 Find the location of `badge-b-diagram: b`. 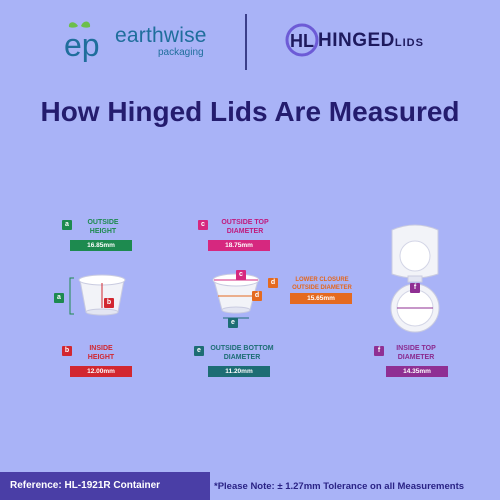

badge-b-diagram: b is located at coordinates (109, 303).